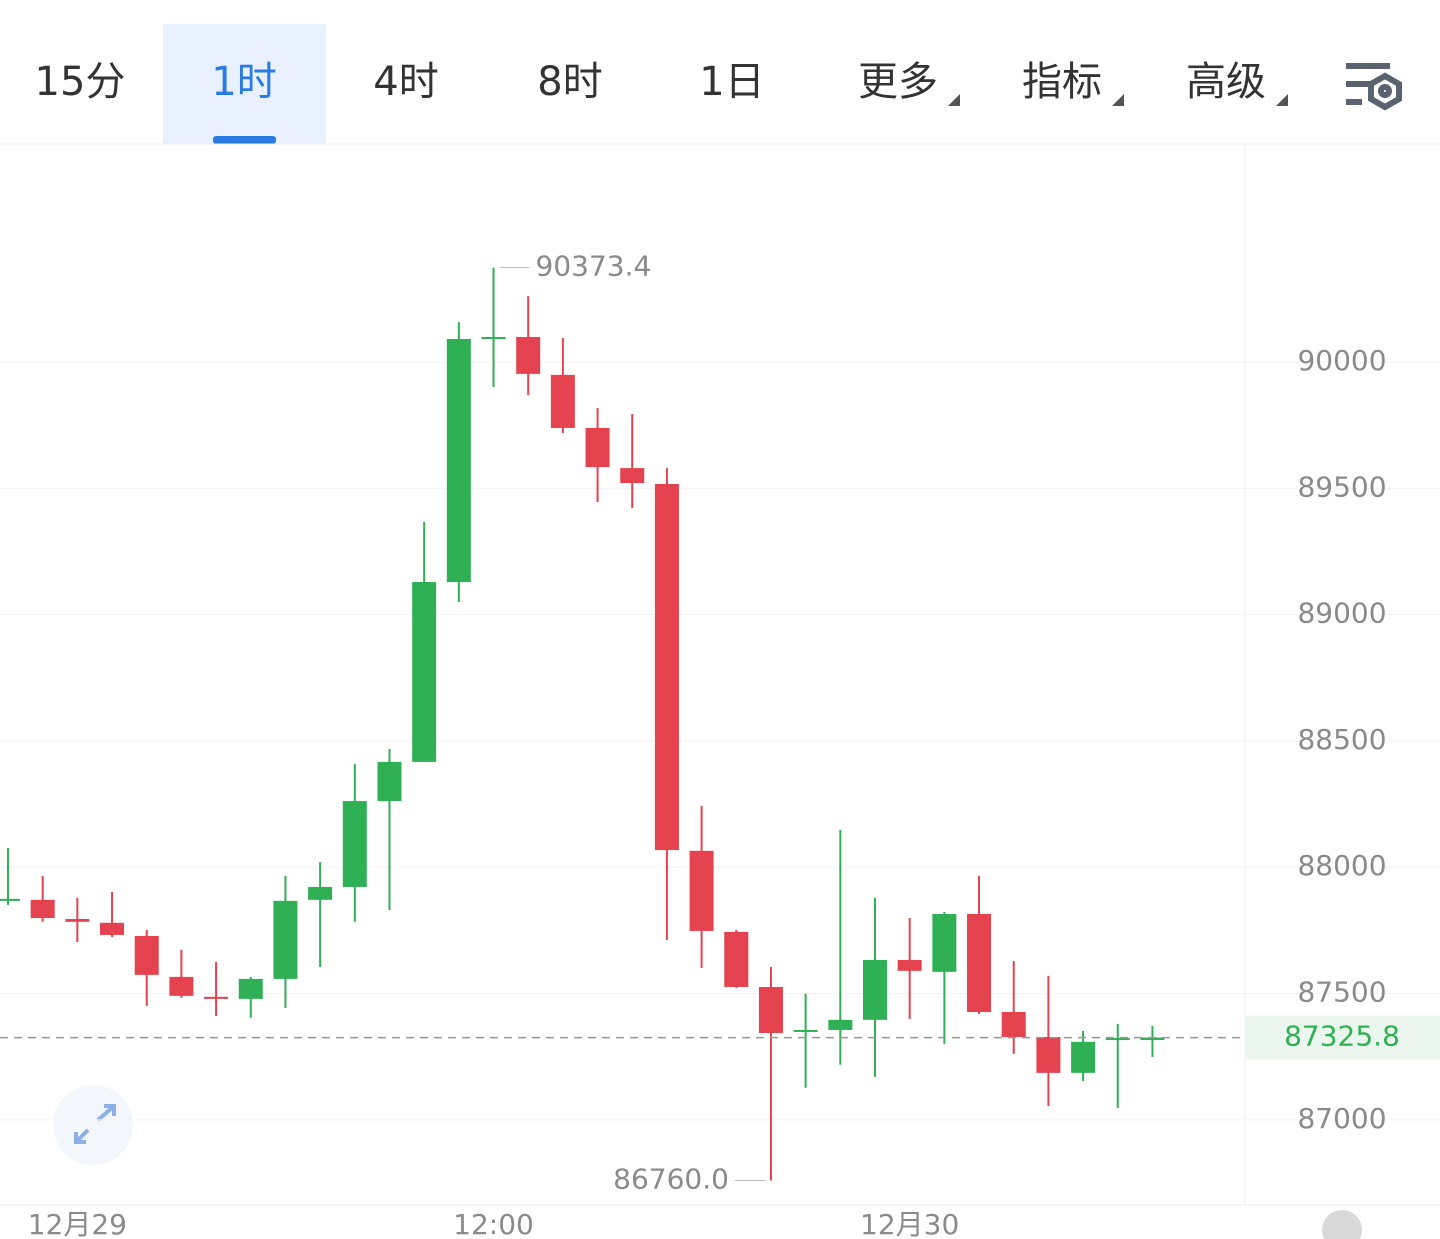 This screenshot has width=1440, height=1239. I want to click on tab-label: 1时, so click(243, 82).